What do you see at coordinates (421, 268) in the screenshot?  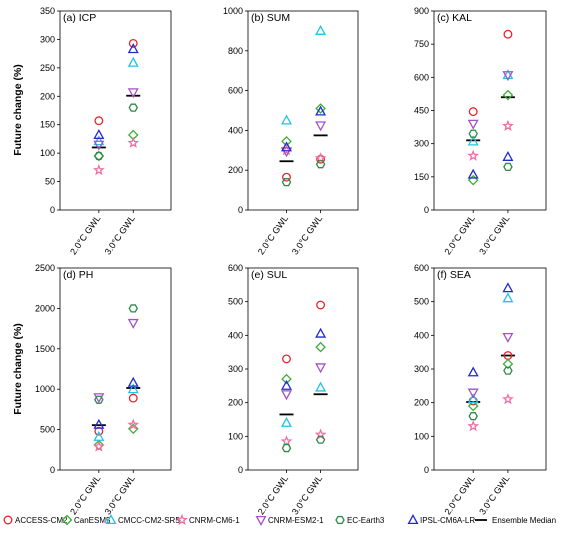 I see `y-tick-label: 600` at bounding box center [421, 268].